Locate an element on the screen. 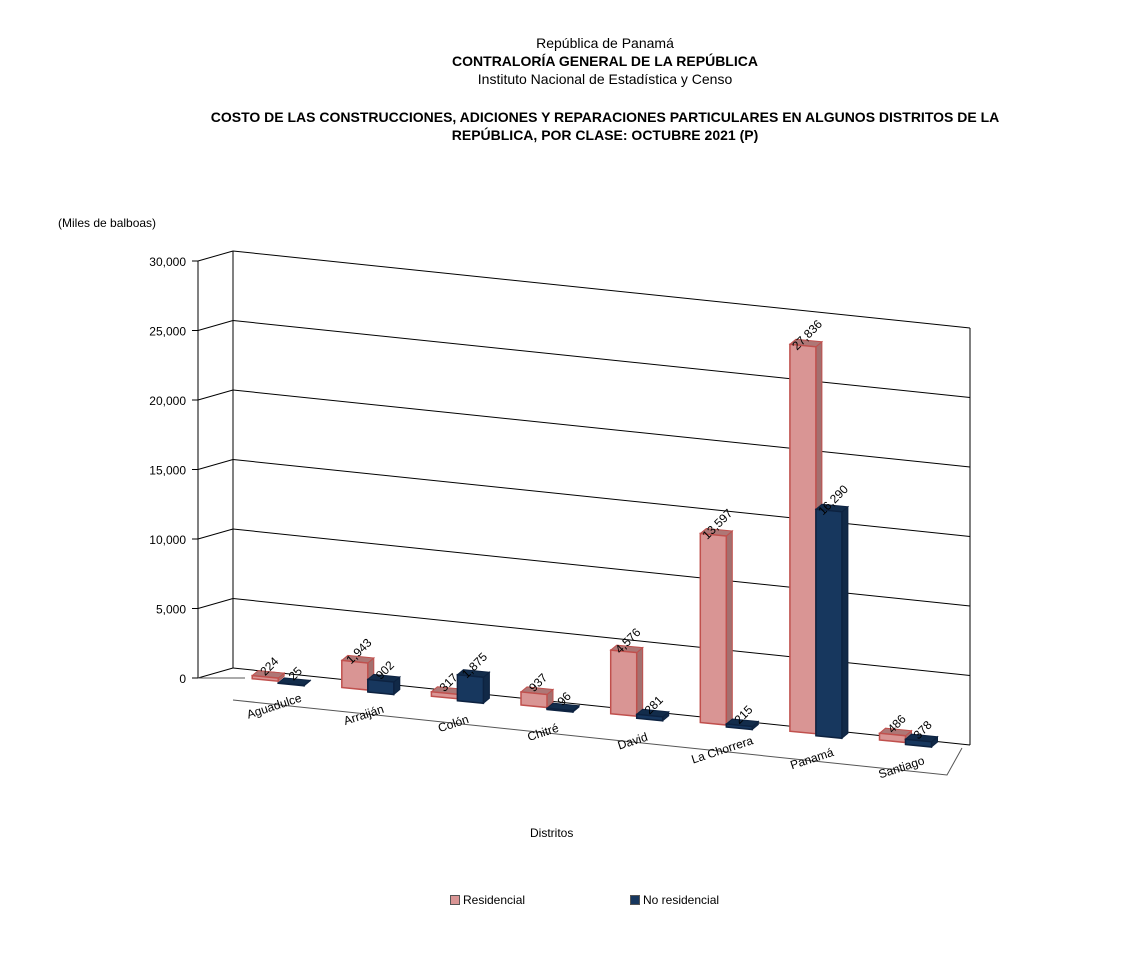 The height and width of the screenshot is (974, 1143). x-tick-label-aguadulce: Aguadulce is located at coordinates (274, 706).